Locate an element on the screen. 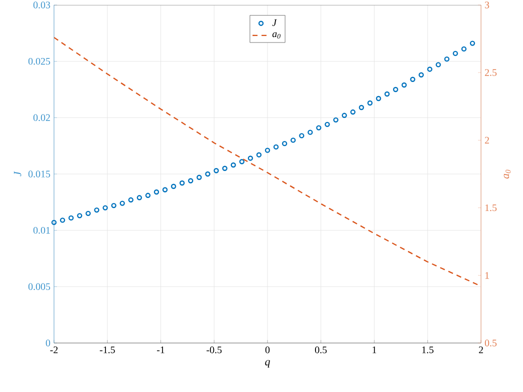  x-tick-label: -0.5 is located at coordinates (214, 350).